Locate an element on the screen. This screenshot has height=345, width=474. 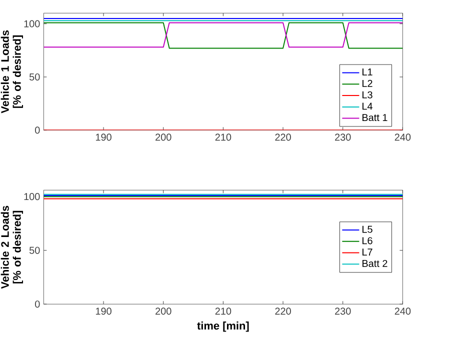
legend-label: L3 is located at coordinates (367, 94).